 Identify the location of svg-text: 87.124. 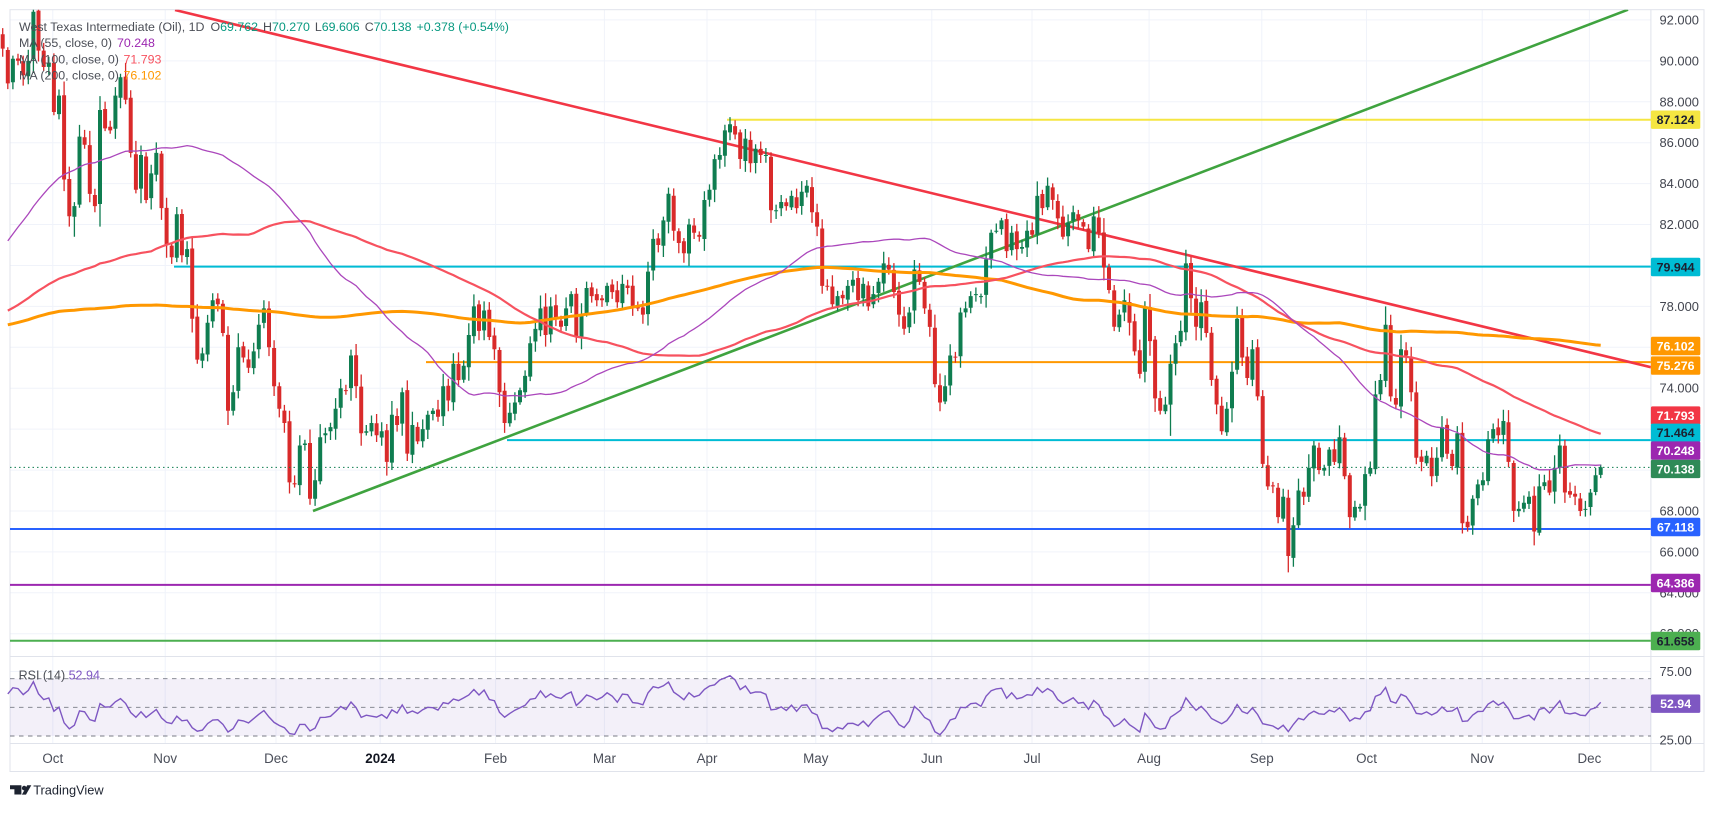
(1676, 120).